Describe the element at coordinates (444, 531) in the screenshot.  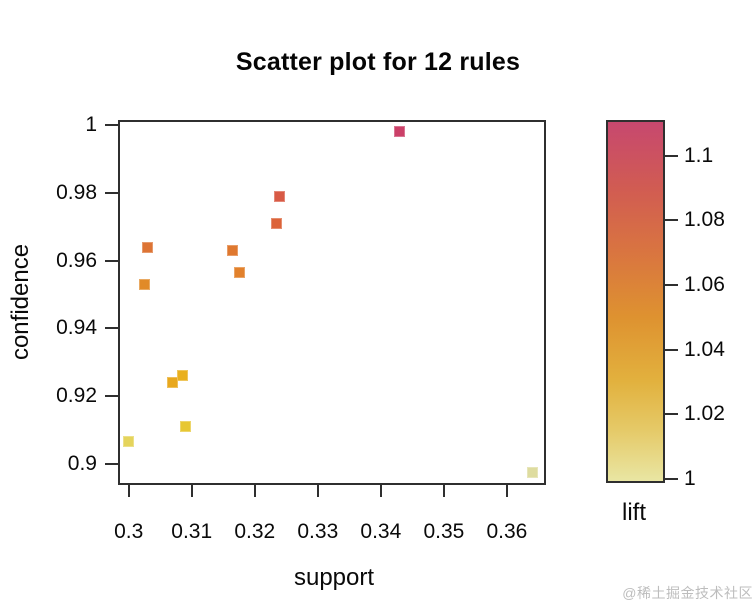
I see `x-tick-label: 0.35` at that location.